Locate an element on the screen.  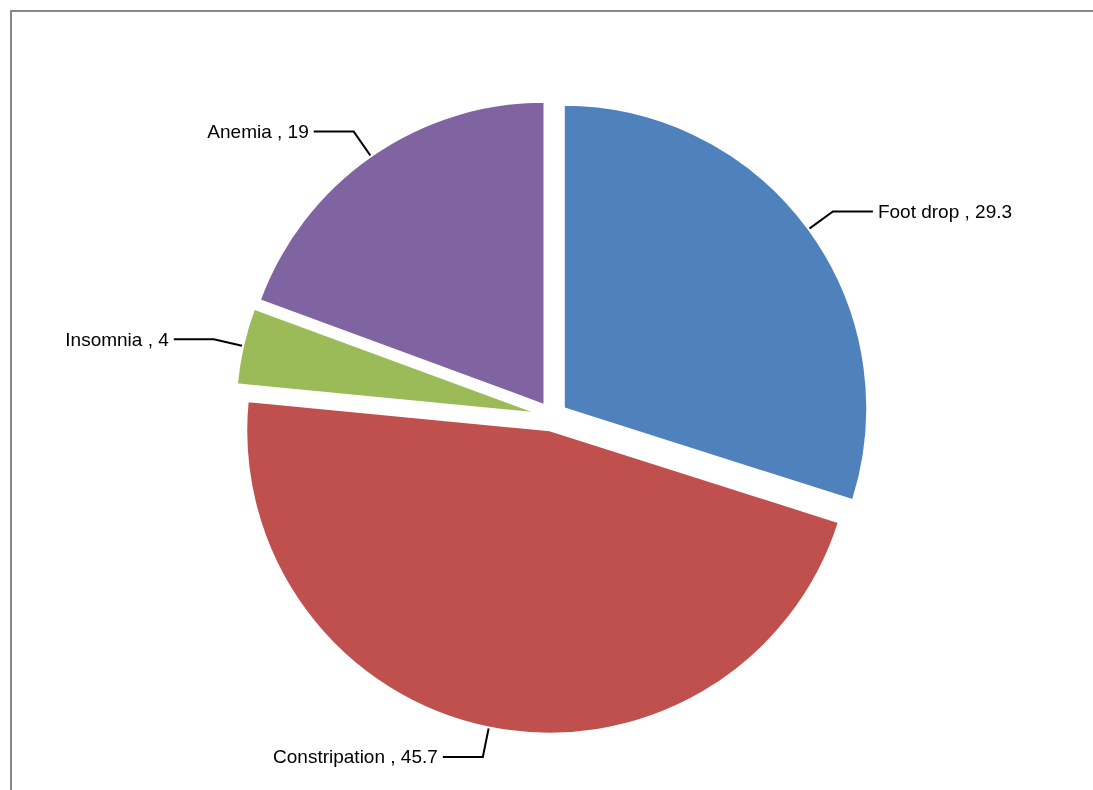
data-label: , 19 is located at coordinates (293, 132).